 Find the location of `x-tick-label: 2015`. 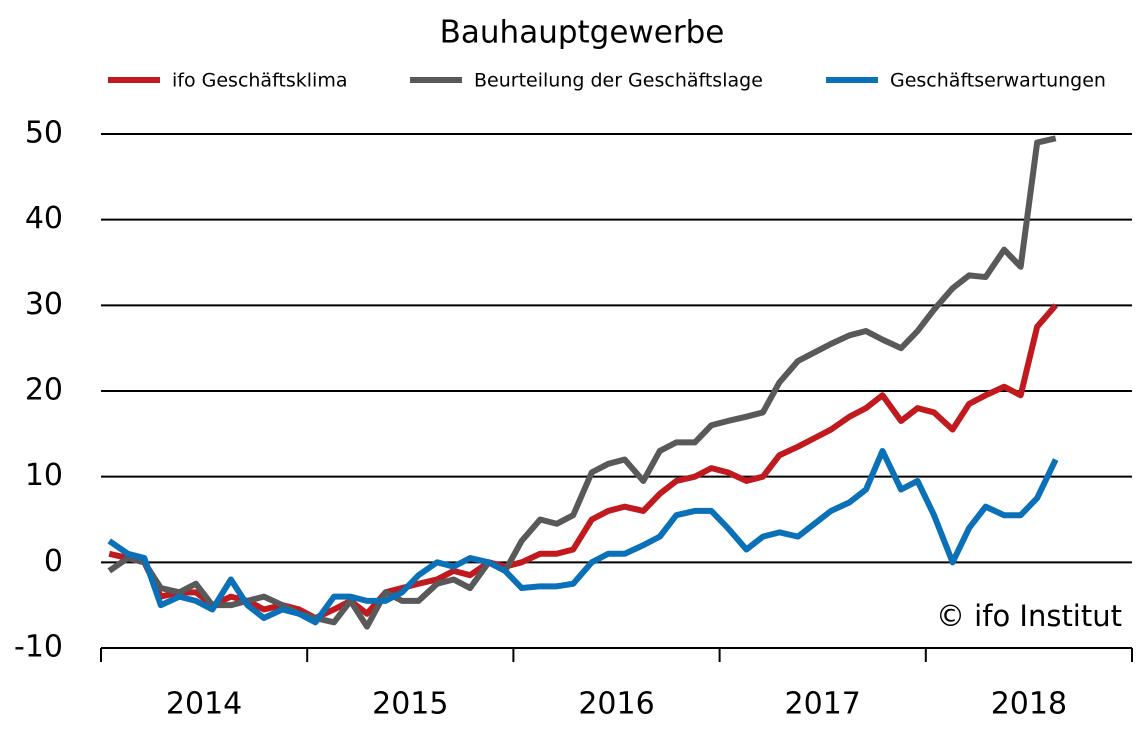

x-tick-label: 2015 is located at coordinates (410, 704).